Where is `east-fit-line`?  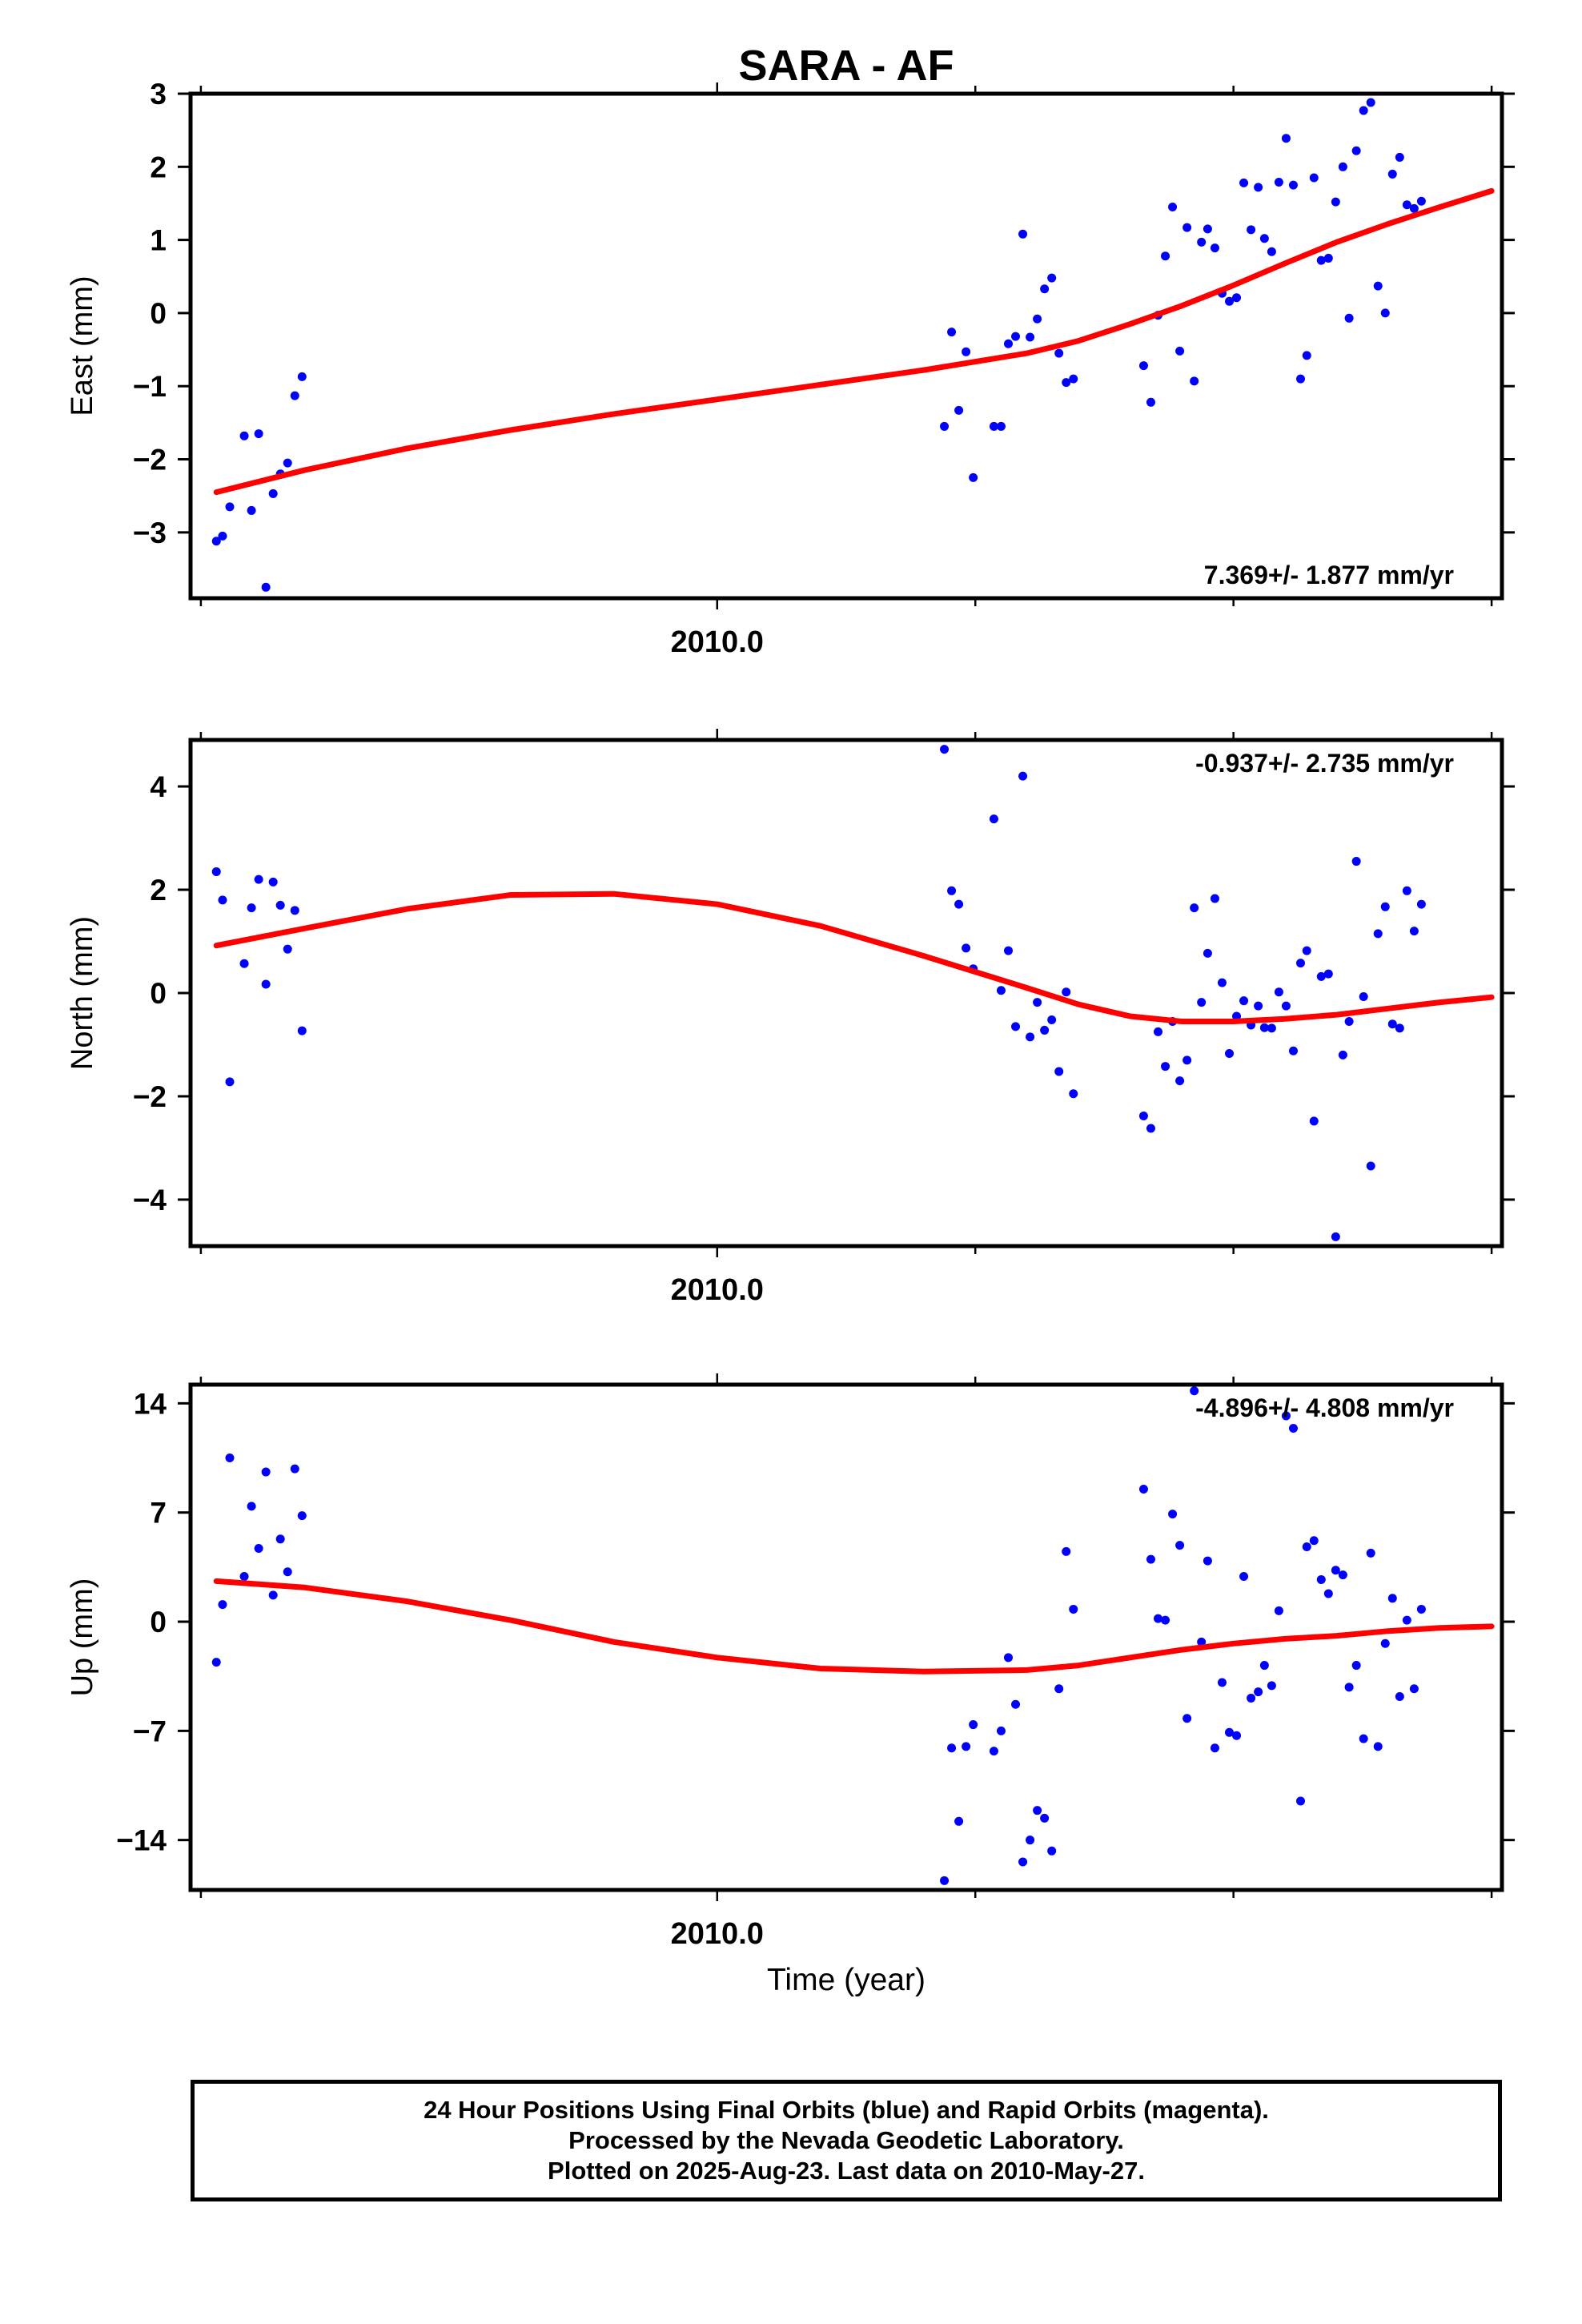 east-fit-line is located at coordinates (854, 341).